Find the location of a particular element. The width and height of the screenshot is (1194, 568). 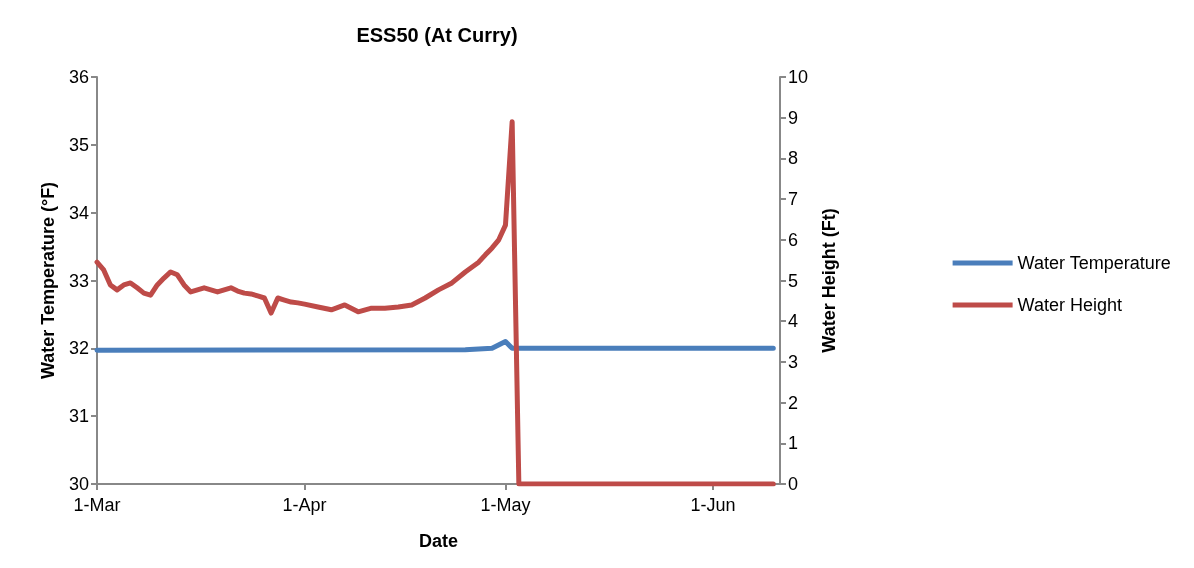

x-tick-label: 1-May is located at coordinates (505, 505).